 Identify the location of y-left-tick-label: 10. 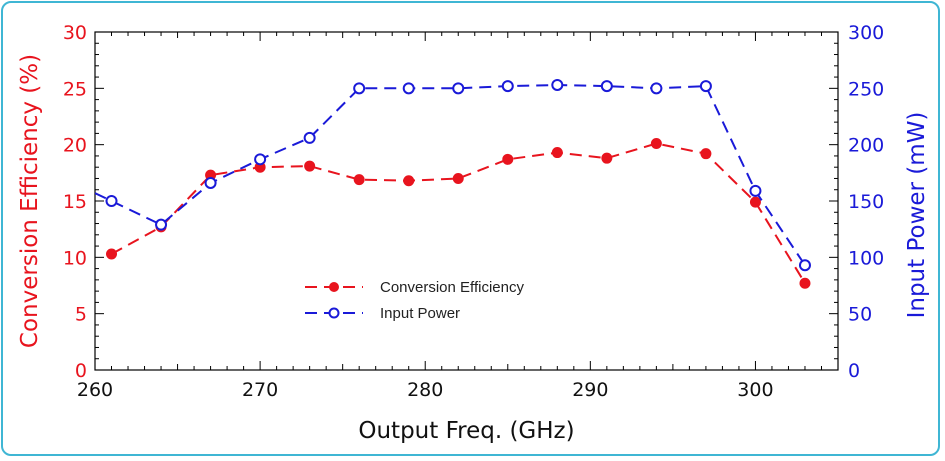
(75, 258).